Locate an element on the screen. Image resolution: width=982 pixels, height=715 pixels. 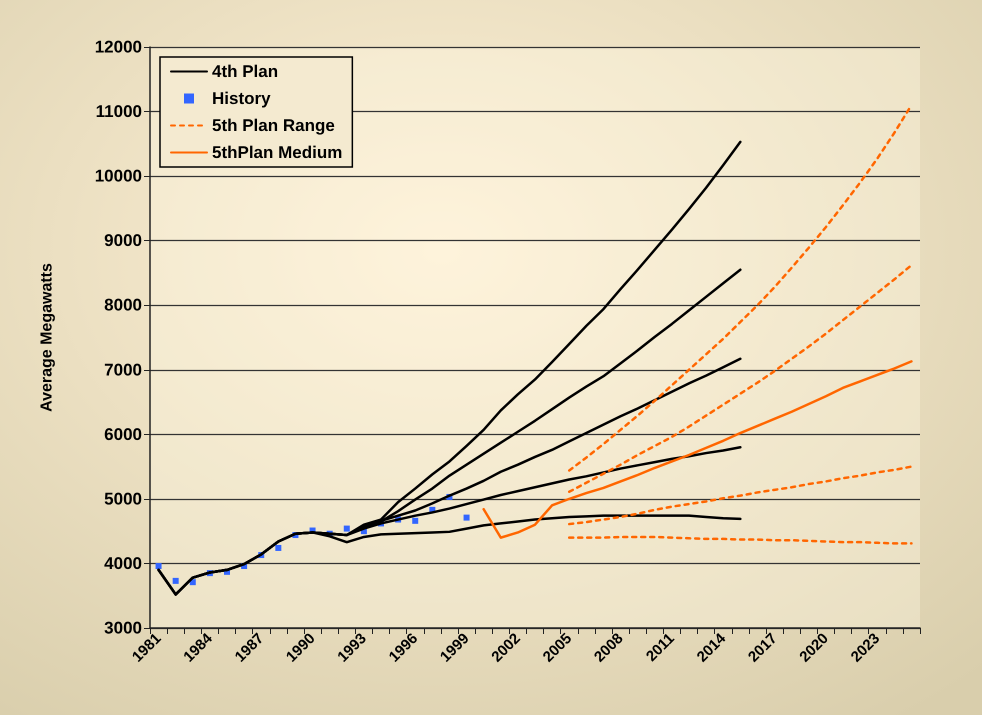
y-tick-label: 12000 is located at coordinates (118, 47).